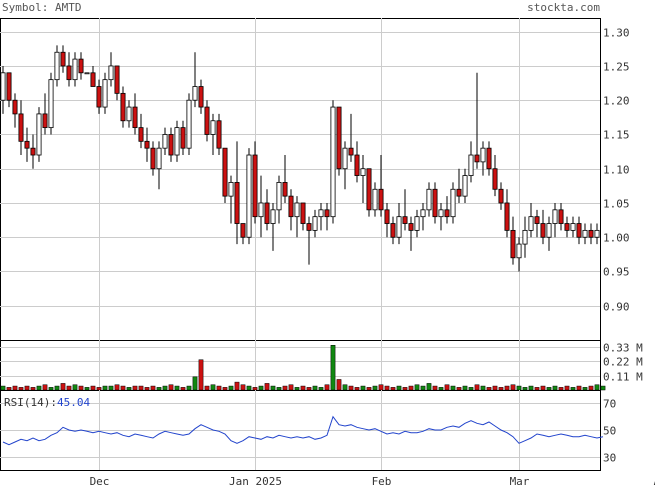 The height and width of the screenshot is (486, 655). I want to click on chart-header: Symbol: AMTD stockta.com, so click(301, 7).